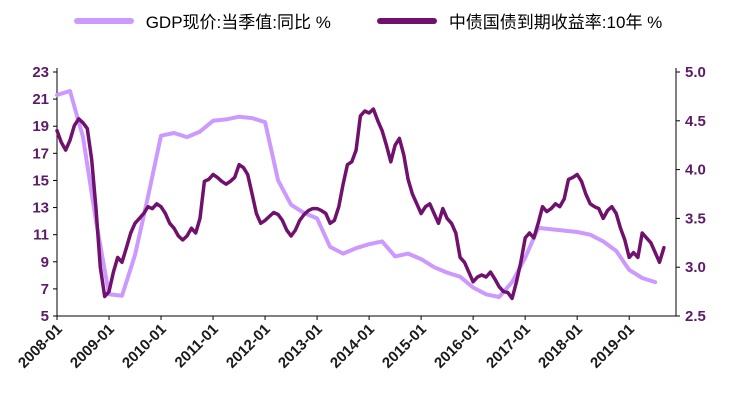 Image resolution: width=736 pixels, height=414 pixels. Describe the element at coordinates (560, 346) in the screenshot. I see `x-tick-label: 2018-01` at that location.